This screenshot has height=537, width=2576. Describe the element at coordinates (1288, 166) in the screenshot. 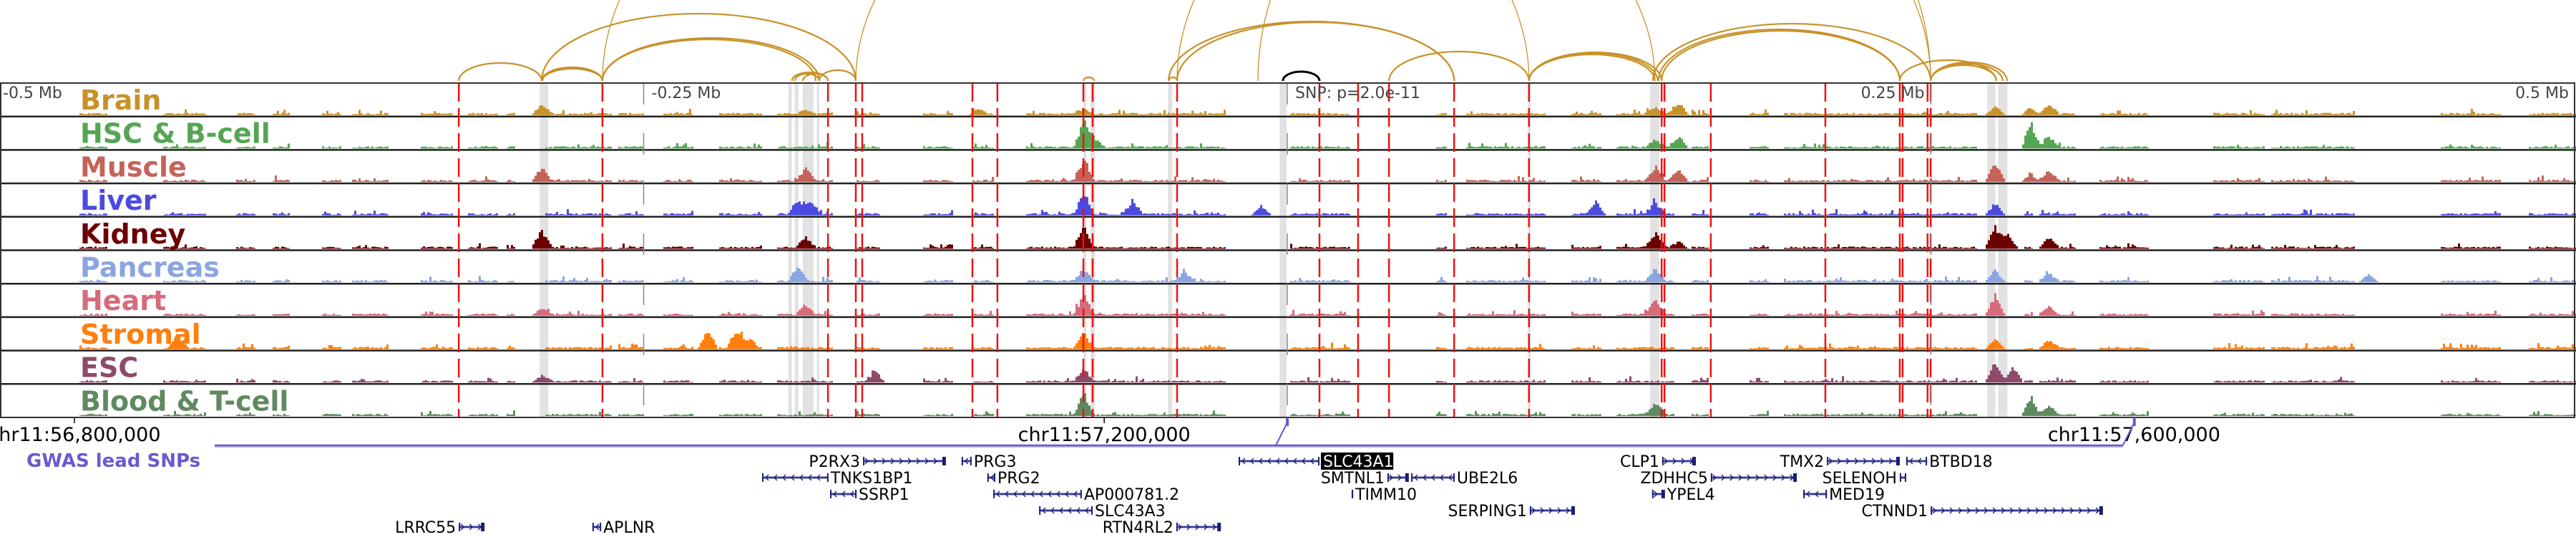

I see `track-muscle` at that location.